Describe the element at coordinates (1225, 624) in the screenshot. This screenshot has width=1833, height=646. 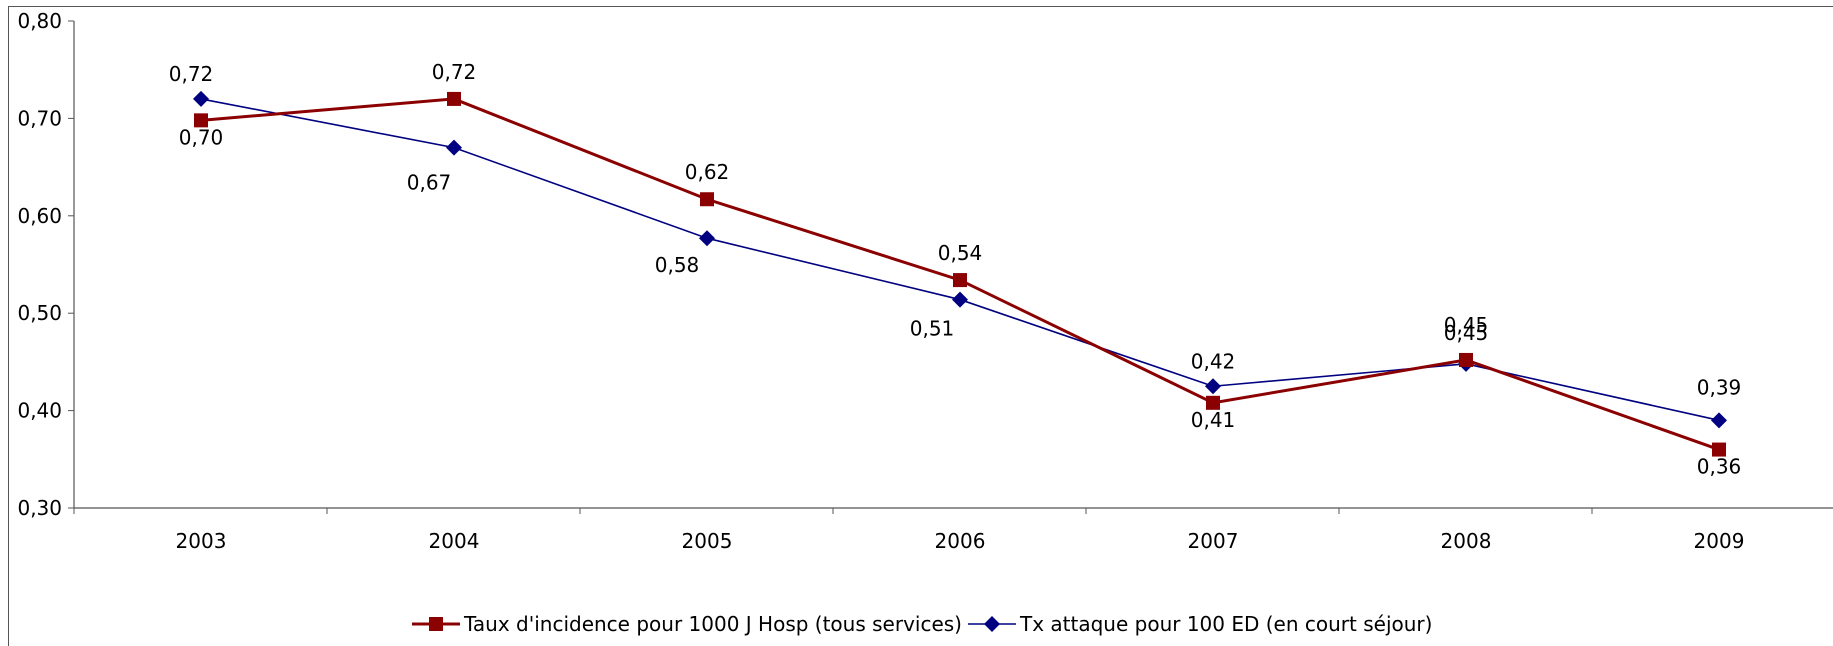
I see `legend-label: Tx attaque pour 100 ED (en court séjour)` at that location.